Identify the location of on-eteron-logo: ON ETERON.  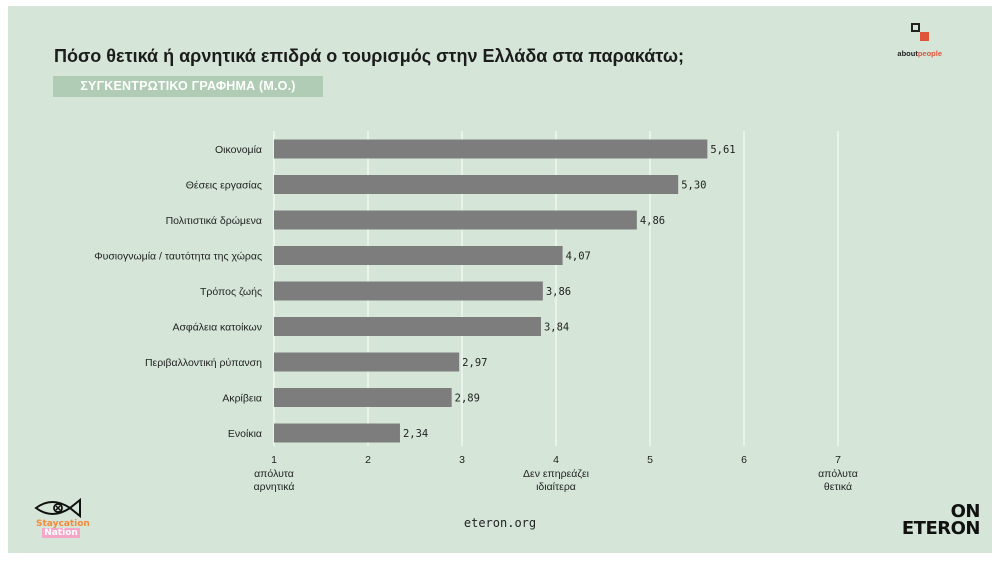
(941, 520).